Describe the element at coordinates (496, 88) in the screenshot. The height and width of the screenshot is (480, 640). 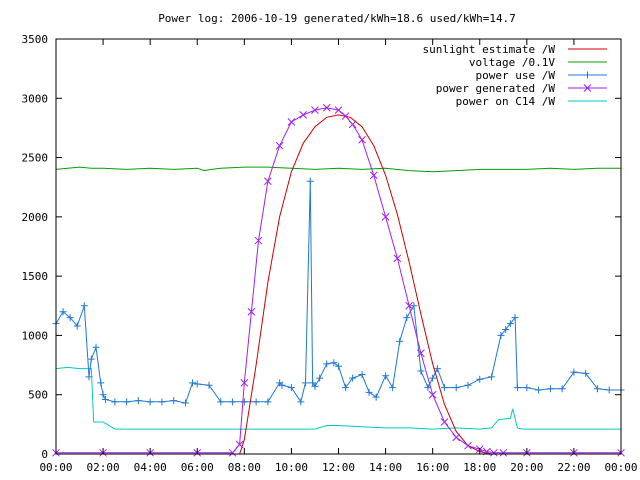
I see `legend-label: power generated /W` at that location.